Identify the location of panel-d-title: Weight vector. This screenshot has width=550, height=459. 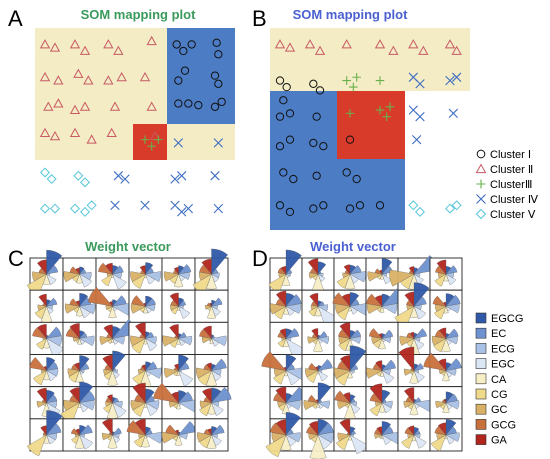
(353, 246).